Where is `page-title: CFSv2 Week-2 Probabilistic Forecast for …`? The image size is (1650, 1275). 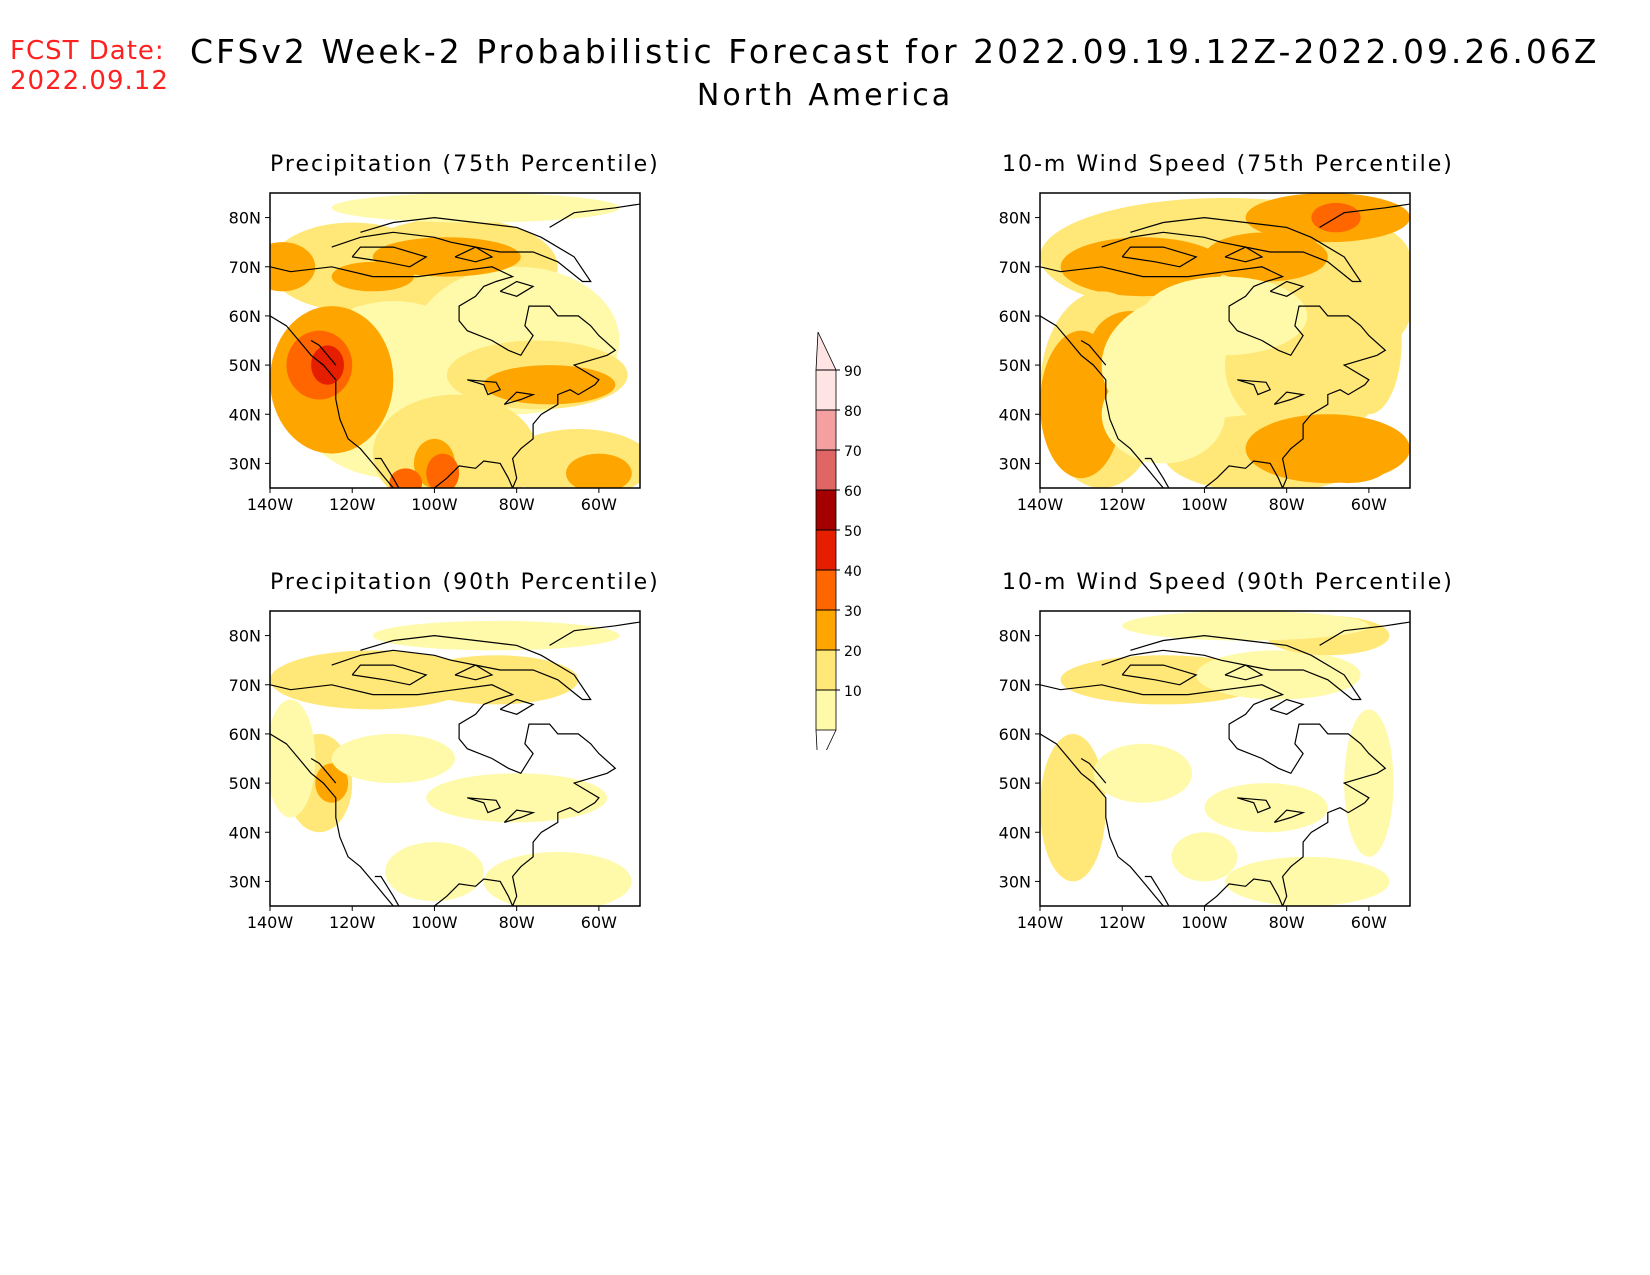 page-title: CFSv2 Week-2 Probabilistic Forecast for … is located at coordinates (895, 51).